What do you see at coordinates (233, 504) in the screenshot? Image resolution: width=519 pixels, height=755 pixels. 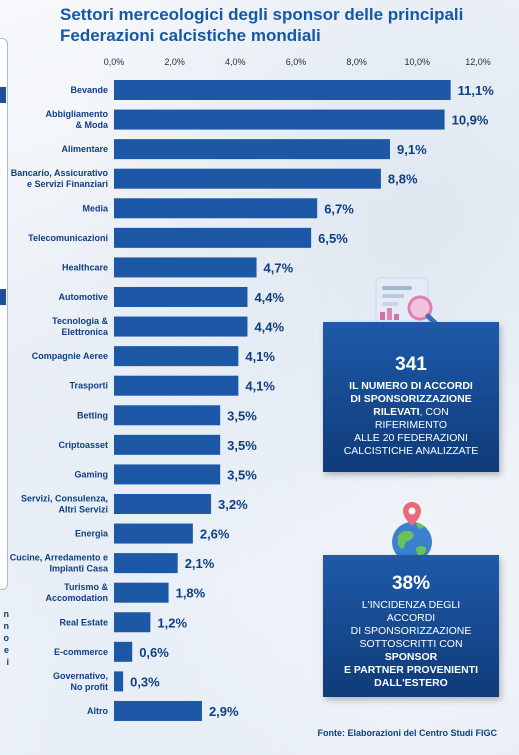 I see `value-label: 3,2%` at bounding box center [233, 504].